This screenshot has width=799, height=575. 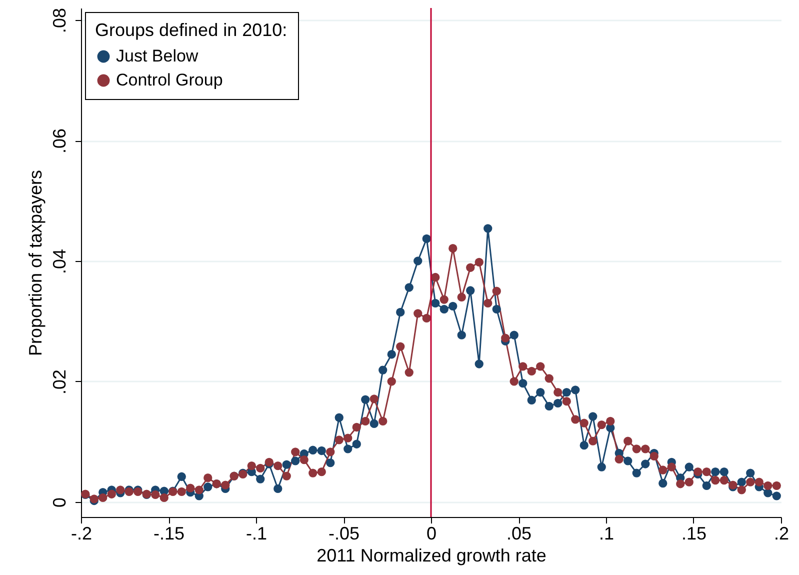 What do you see at coordinates (60, 141) in the screenshot?
I see `y-tick-label: .06` at bounding box center [60, 141].